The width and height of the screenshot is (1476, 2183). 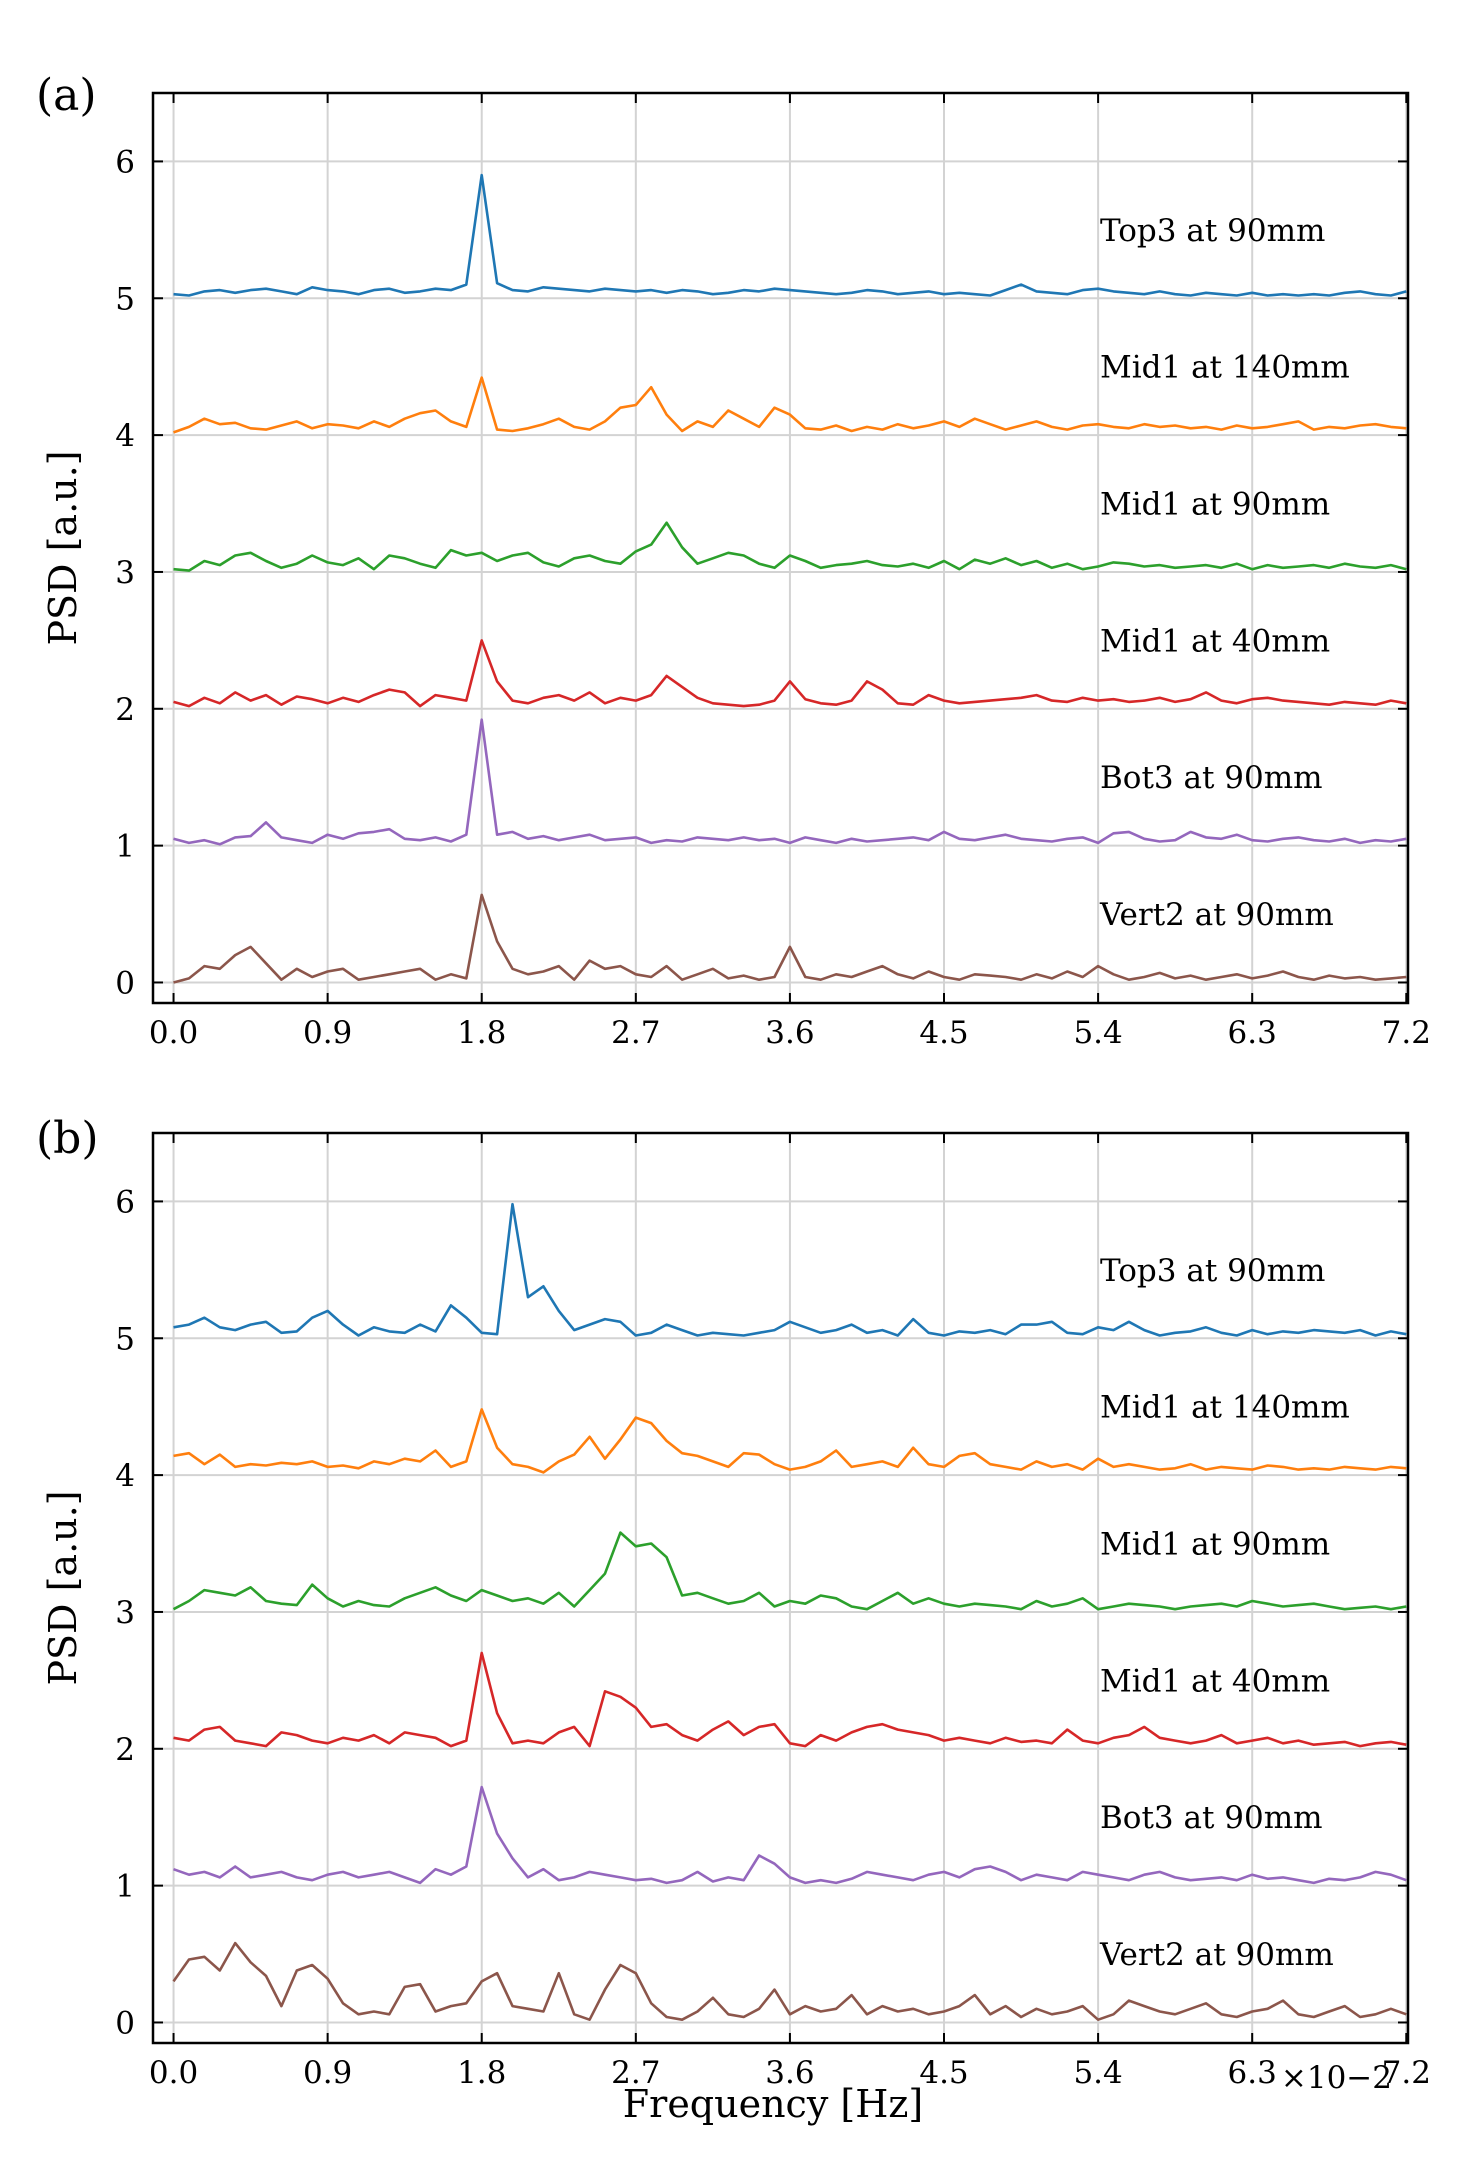 I want to click on panel-a-x-tick-label: 4.5, so click(x=943, y=1033).